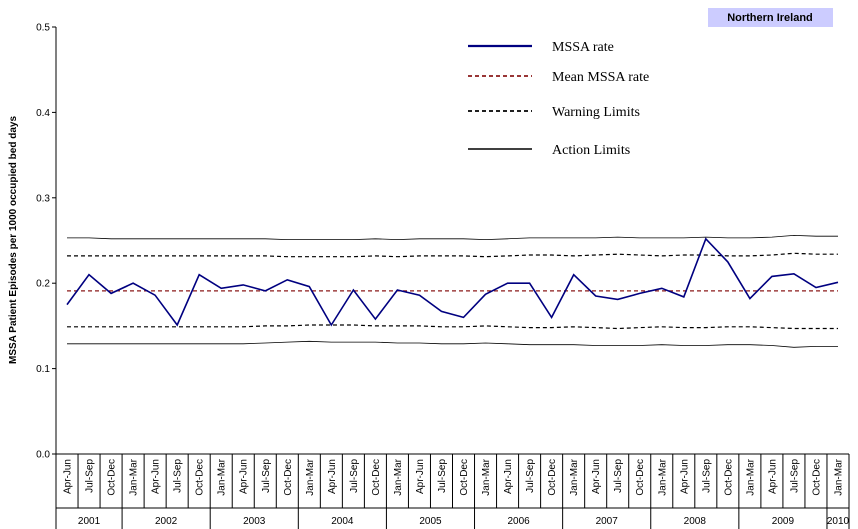 The image size is (858, 529). I want to click on year-label: 2007, so click(607, 521).